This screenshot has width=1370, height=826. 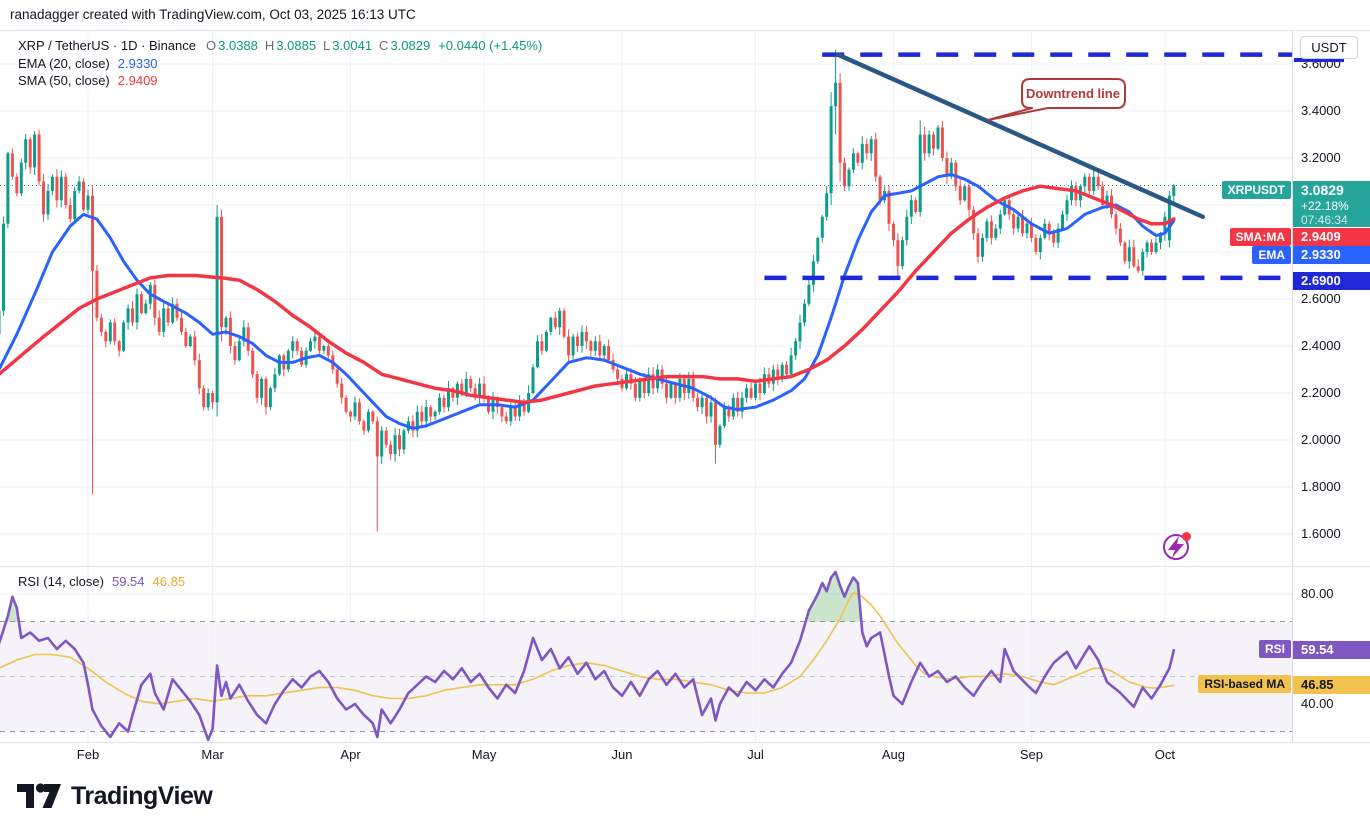 I want to click on sma-legend-row: SMA (50, close) 2.9409, so click(x=280, y=81).